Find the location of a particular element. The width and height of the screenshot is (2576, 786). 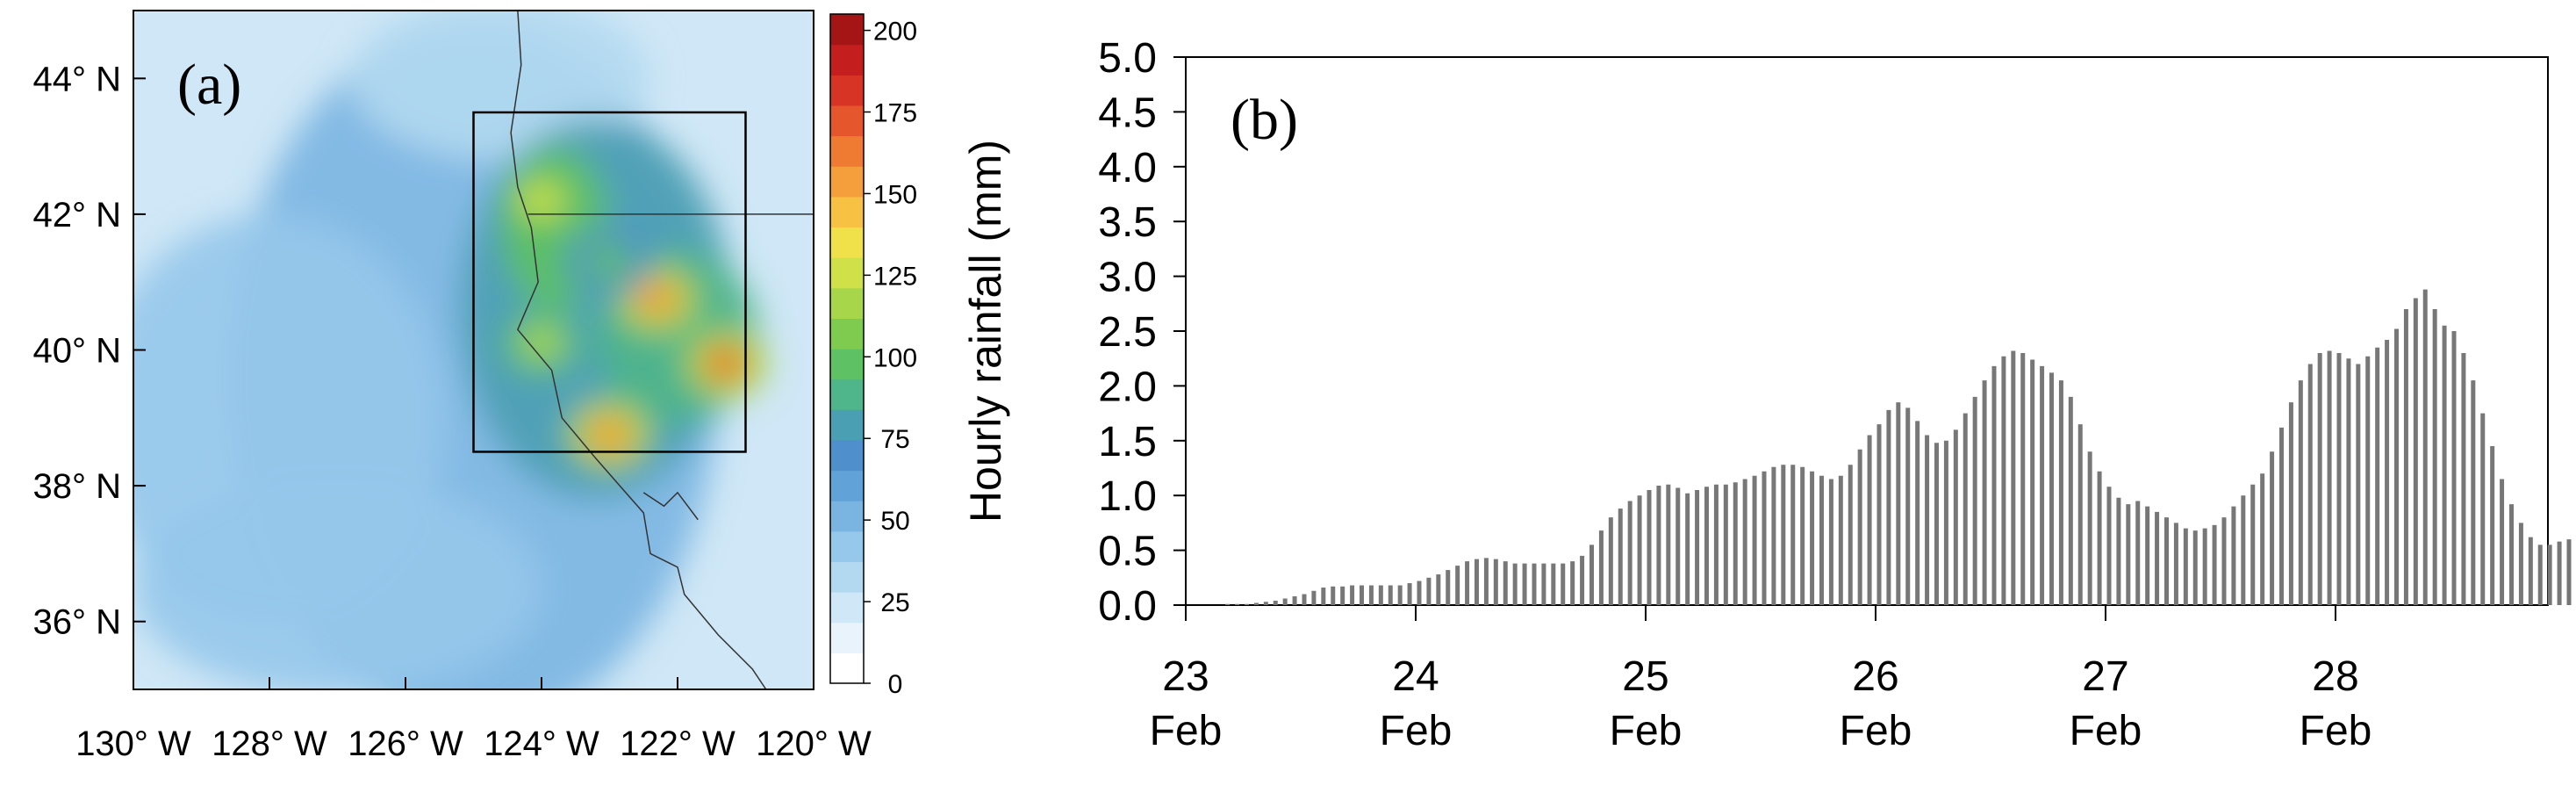

map-y-axis: 44° N 42° N 40° N 38° N 36° N is located at coordinates (90, 351).